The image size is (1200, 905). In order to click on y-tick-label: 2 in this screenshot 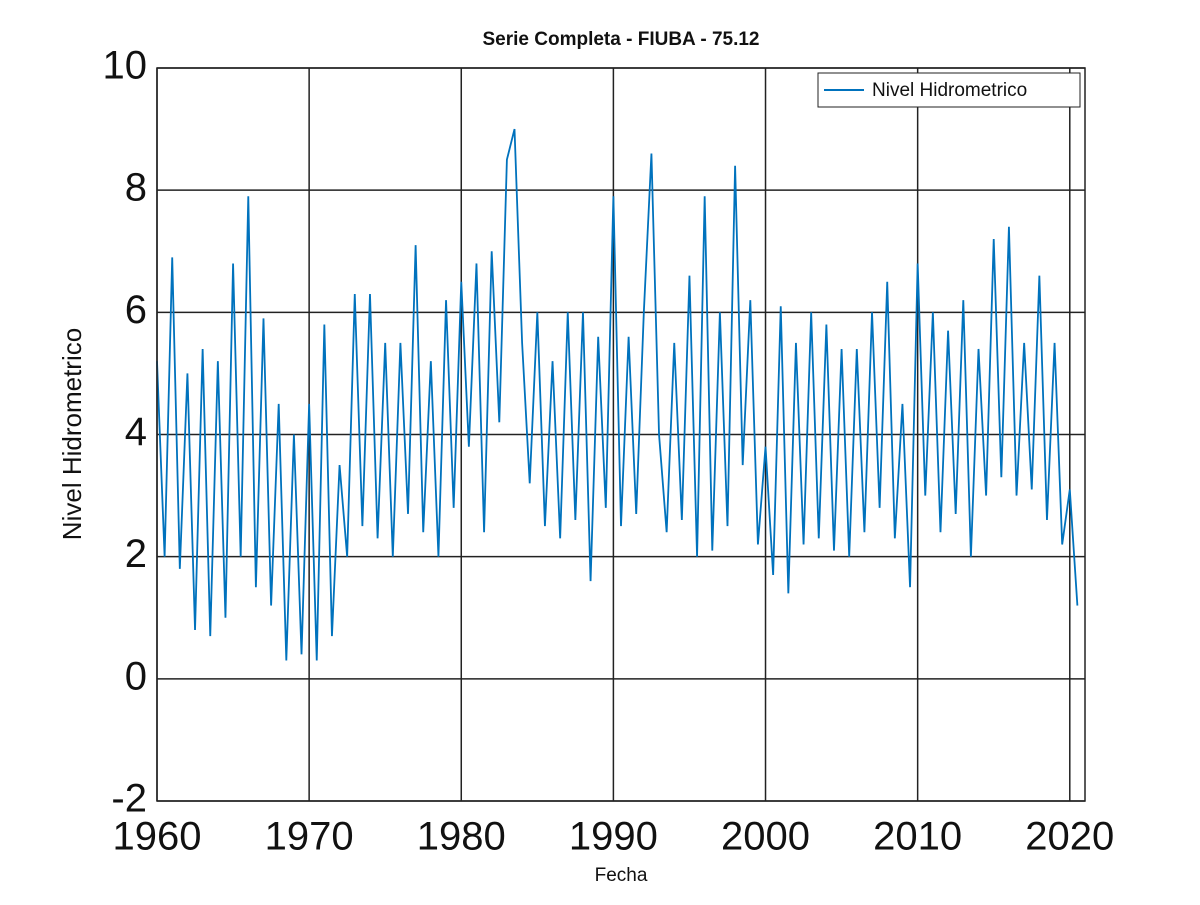, I will do `click(136, 554)`.